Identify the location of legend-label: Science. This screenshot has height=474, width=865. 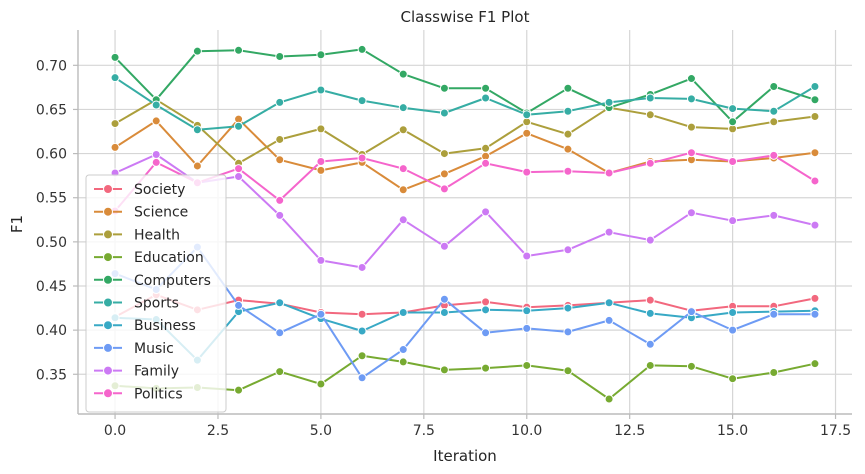
(161, 213).